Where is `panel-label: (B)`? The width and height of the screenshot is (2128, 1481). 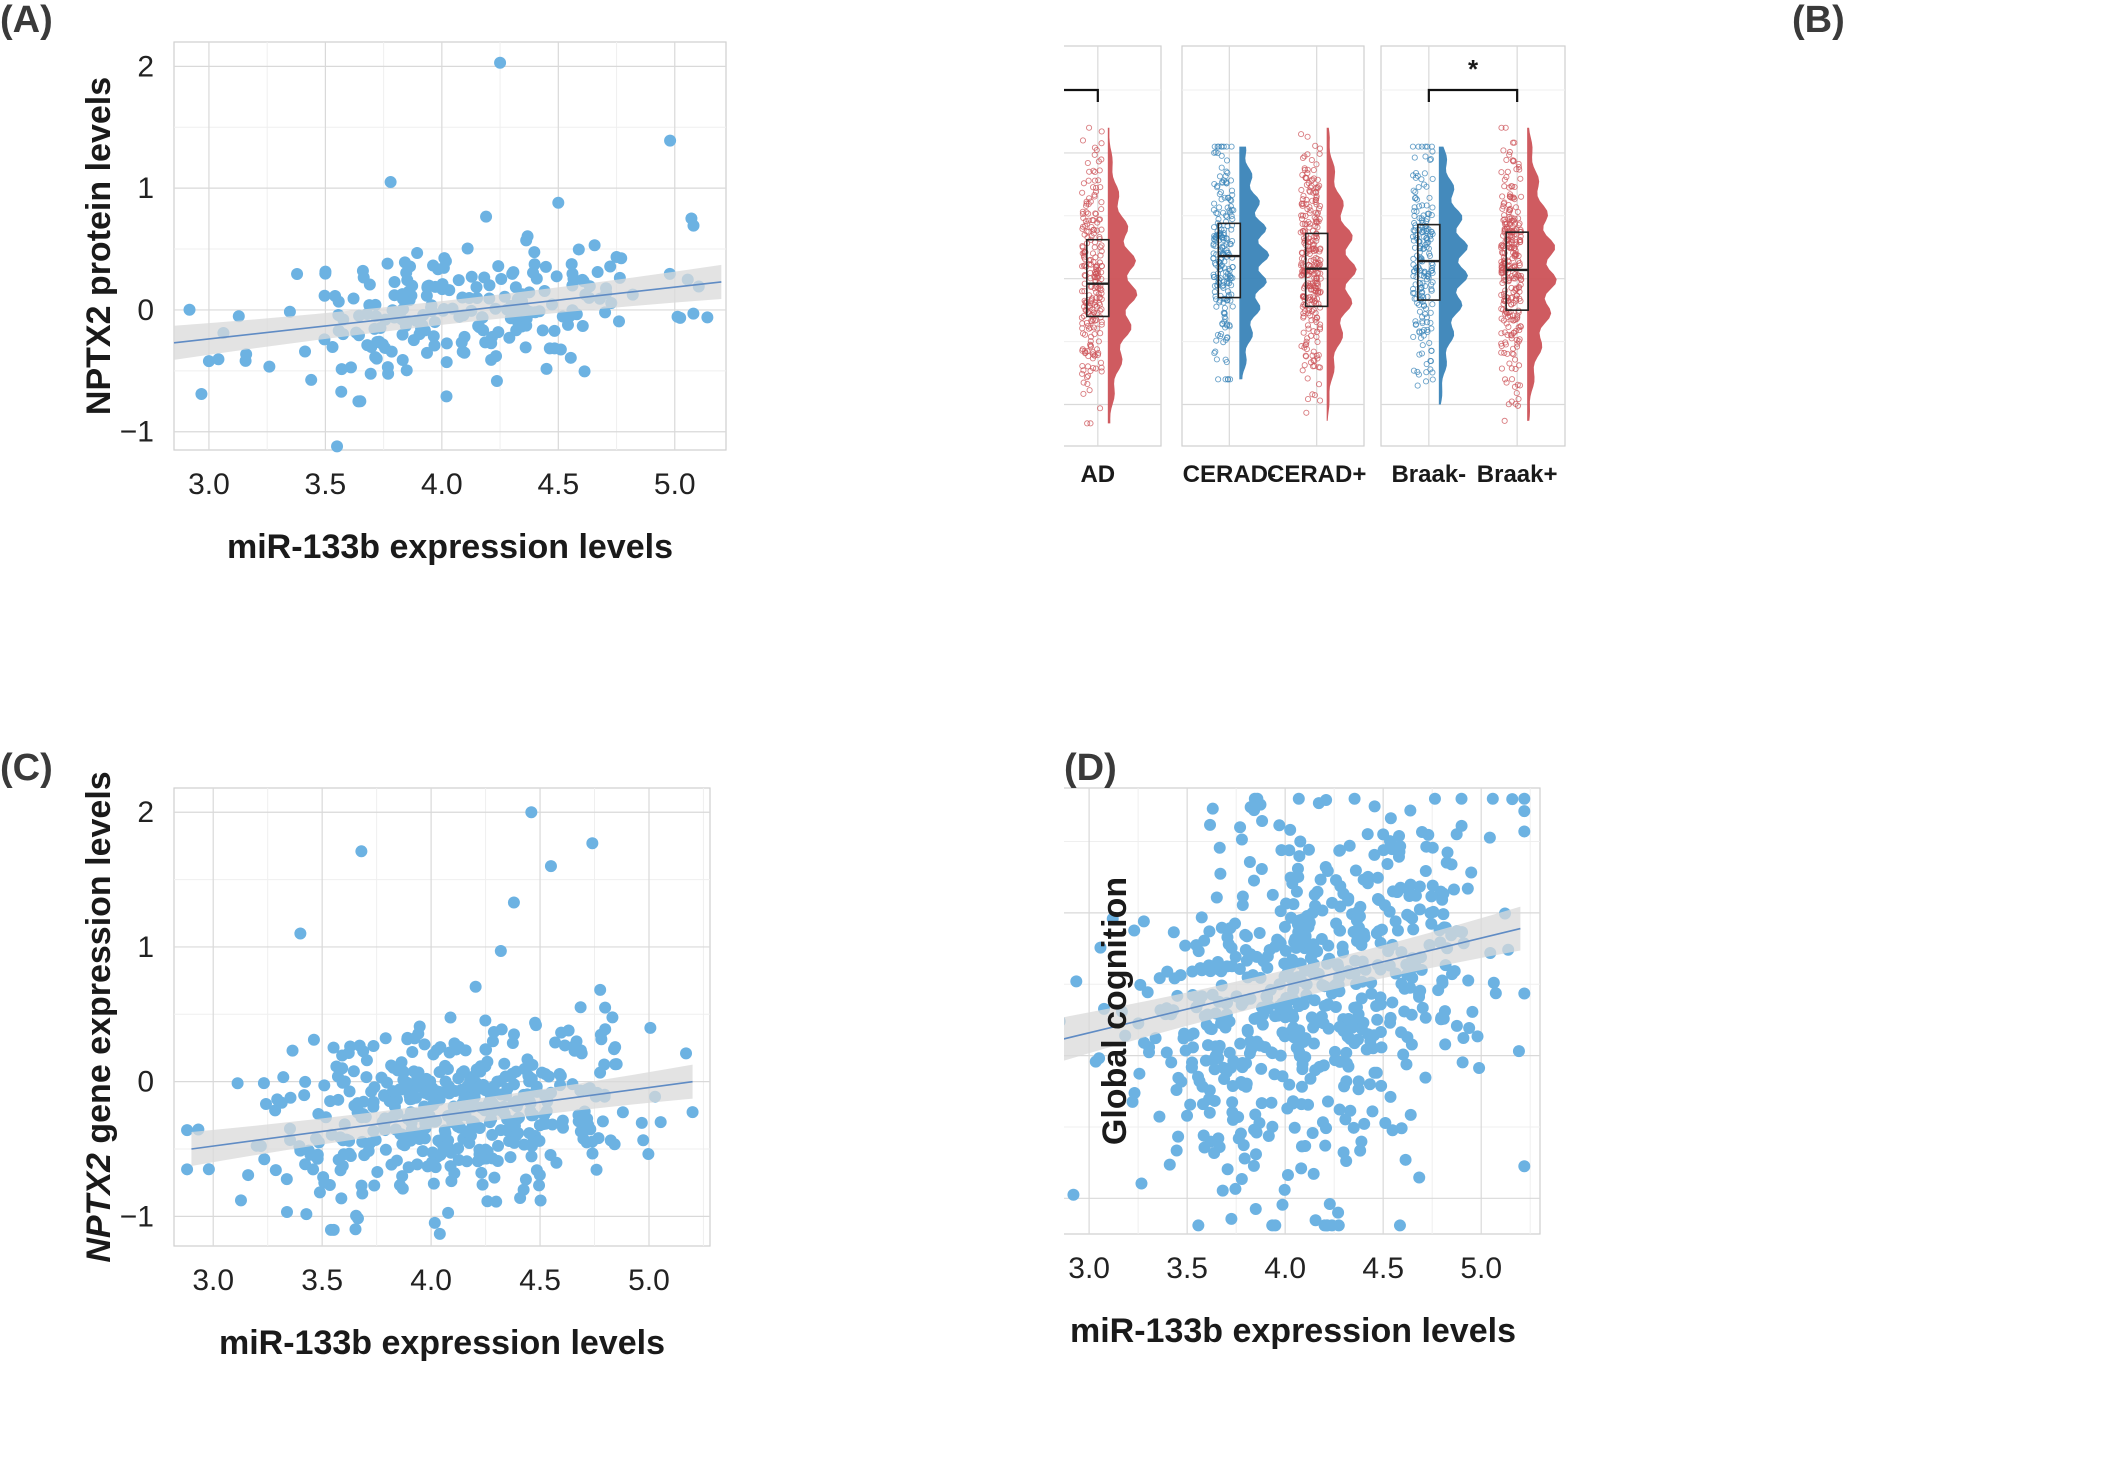 panel-label: (B) is located at coordinates (1818, 20).